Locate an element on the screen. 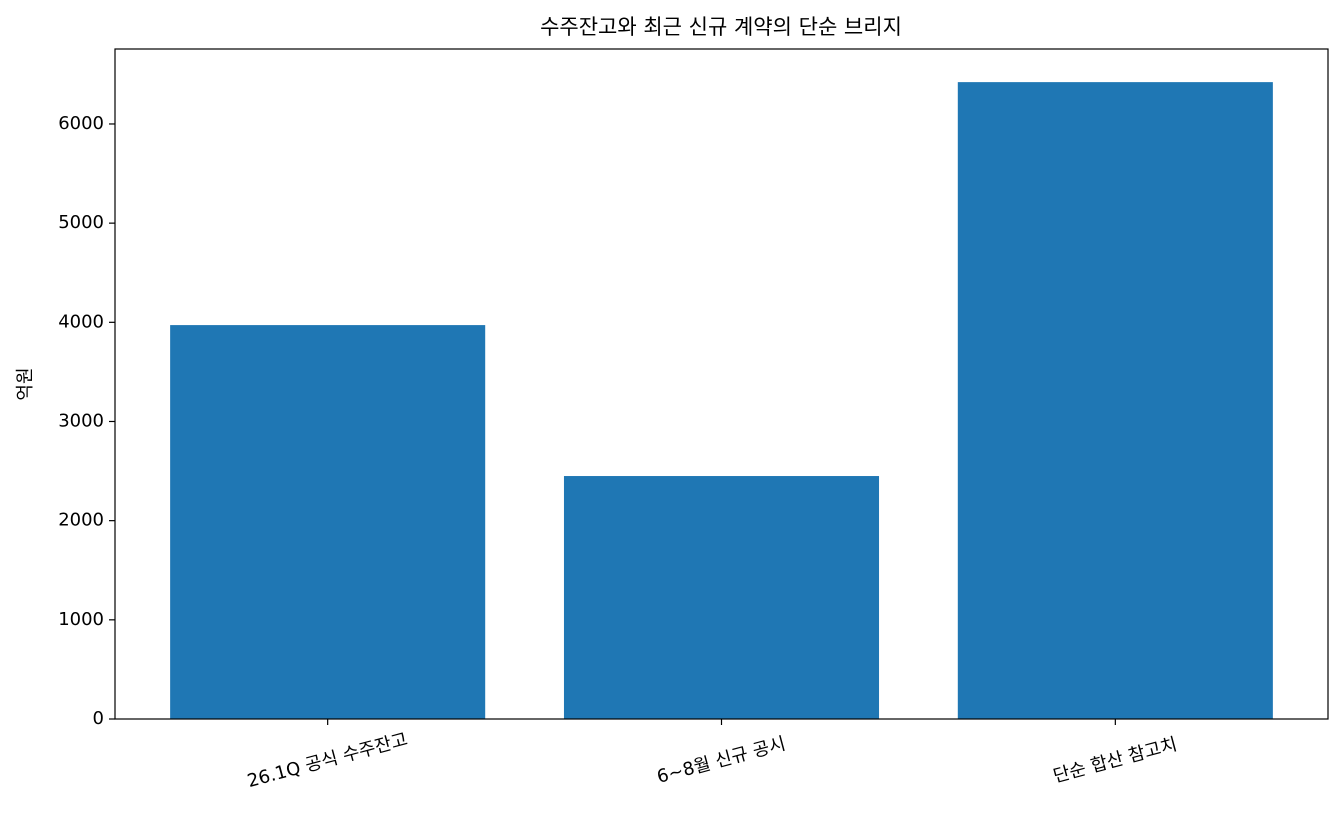 This screenshot has width=1343, height=814. chart-title: 수주잔고와 최근 신규 계약의 단순 브리지 is located at coordinates (721, 27).